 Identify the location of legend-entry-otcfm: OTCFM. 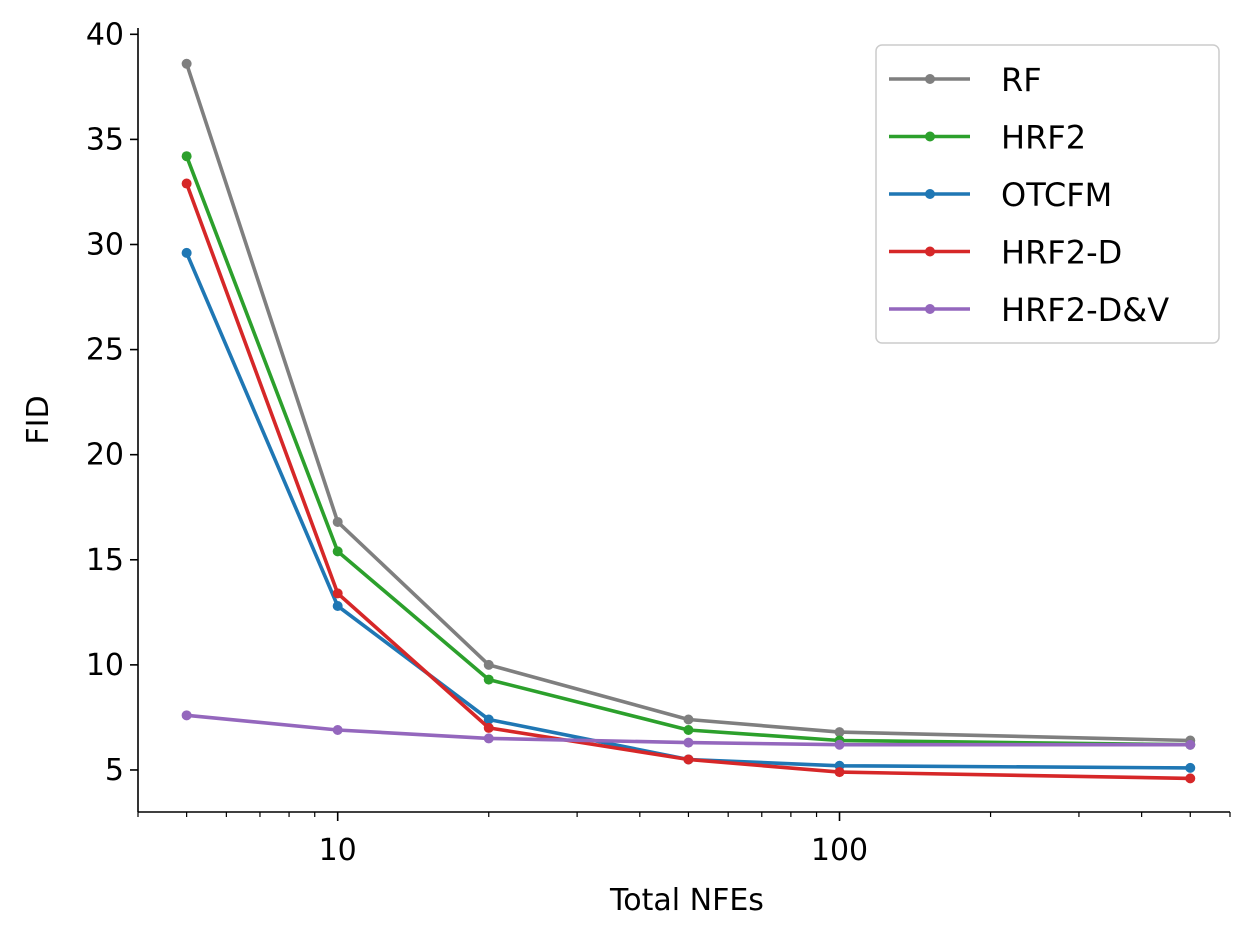
(1000, 195).